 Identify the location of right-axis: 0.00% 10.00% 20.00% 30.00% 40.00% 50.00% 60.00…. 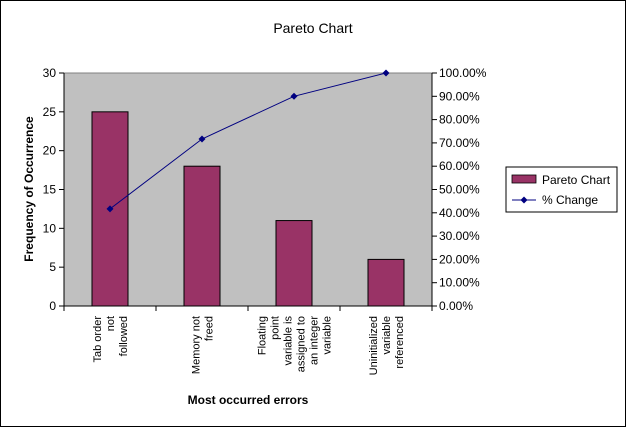
(459, 189).